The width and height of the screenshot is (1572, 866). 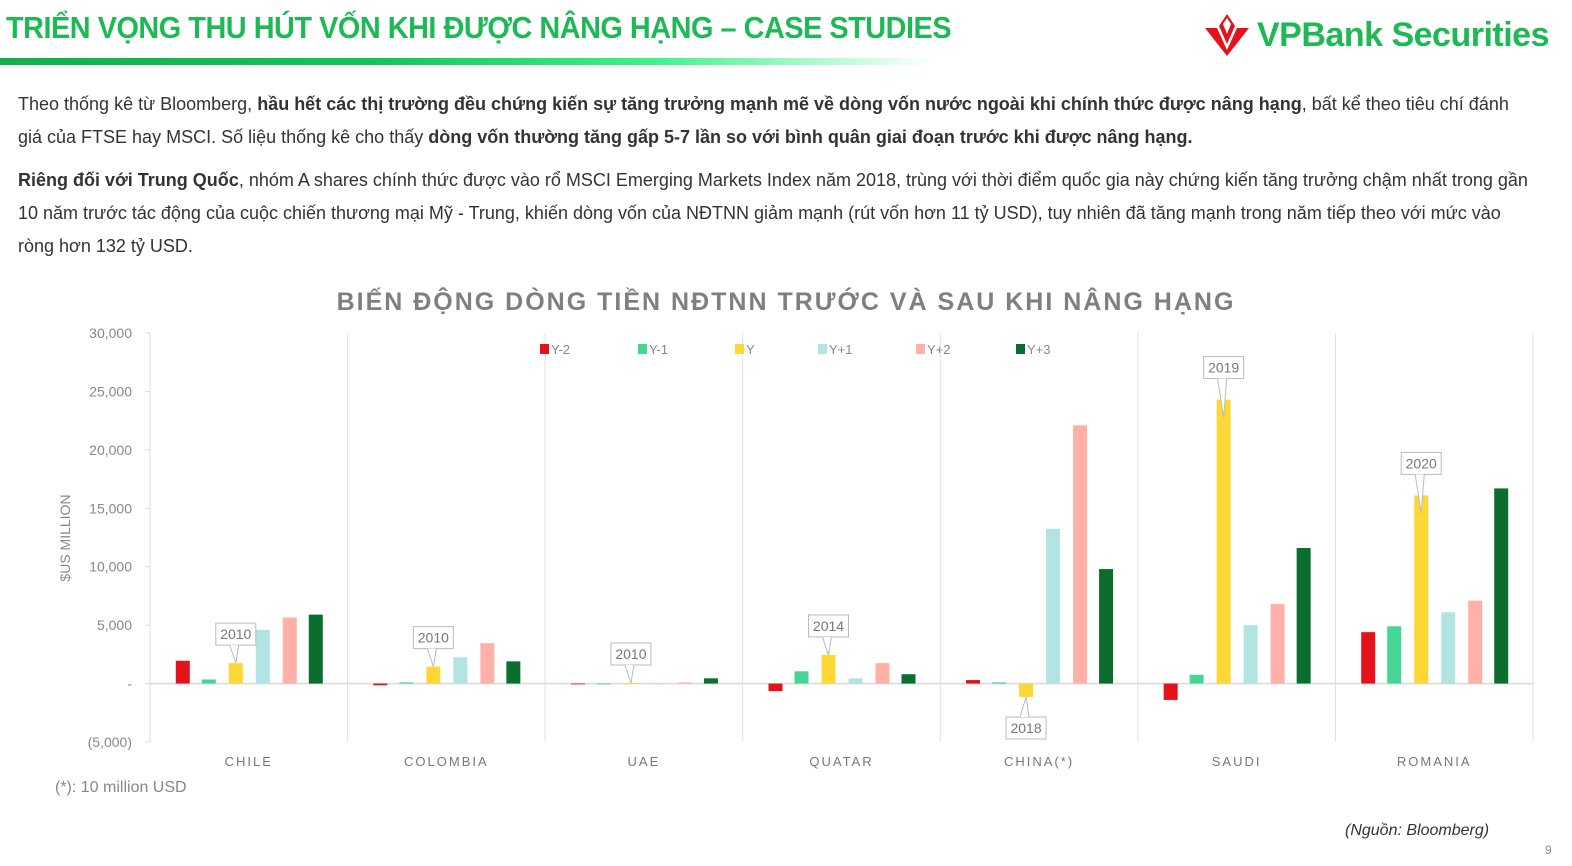 What do you see at coordinates (110, 391) in the screenshot?
I see `y-tick-label: 25,000` at bounding box center [110, 391].